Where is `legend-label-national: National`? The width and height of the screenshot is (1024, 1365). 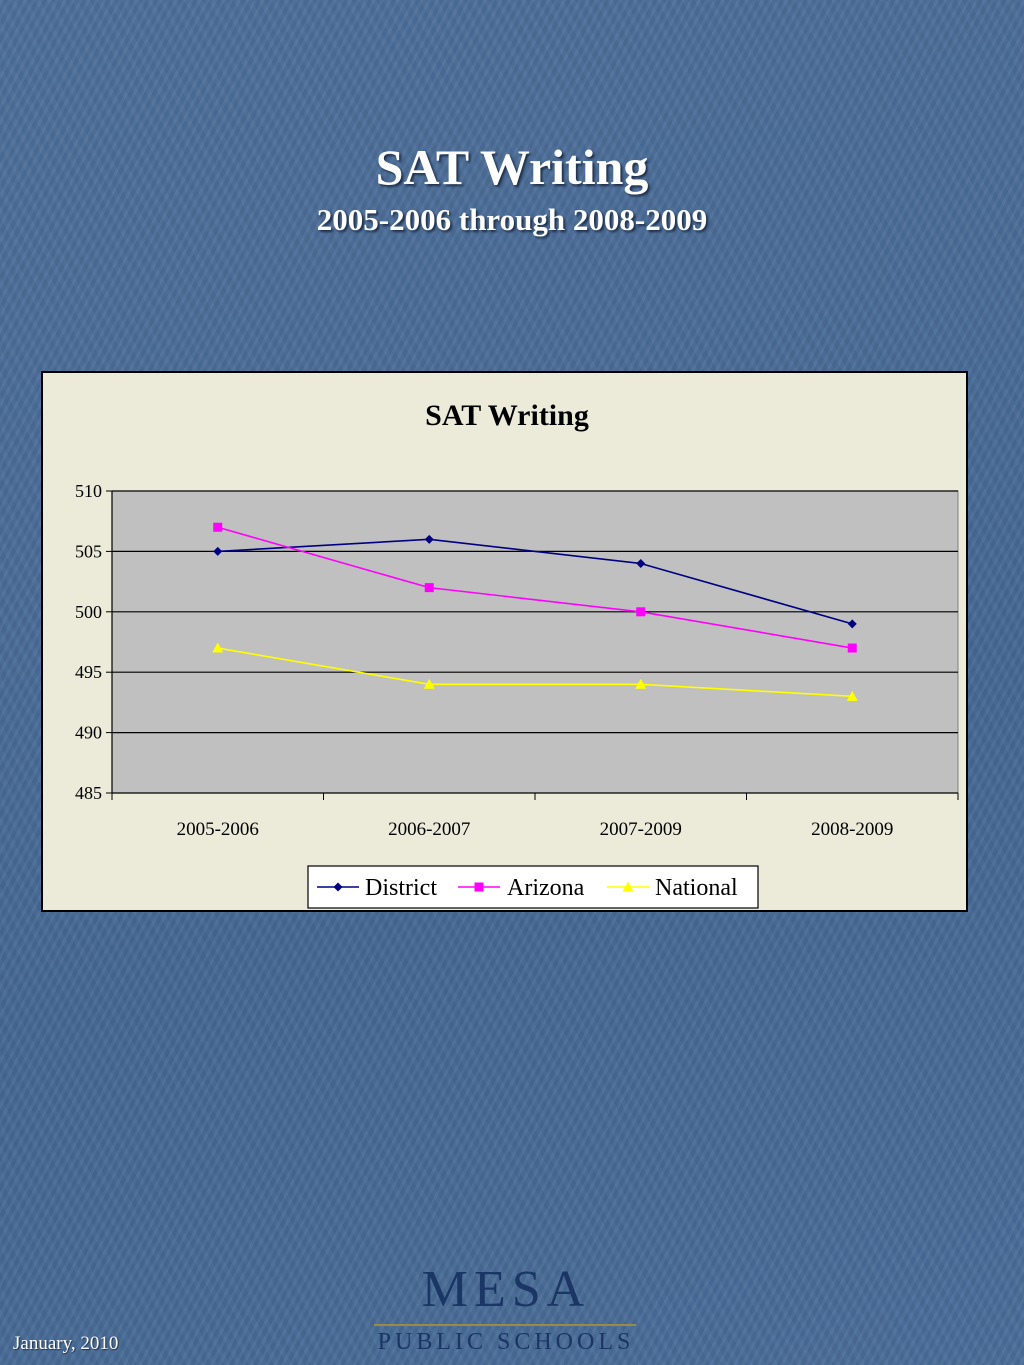 legend-label-national: National is located at coordinates (696, 888).